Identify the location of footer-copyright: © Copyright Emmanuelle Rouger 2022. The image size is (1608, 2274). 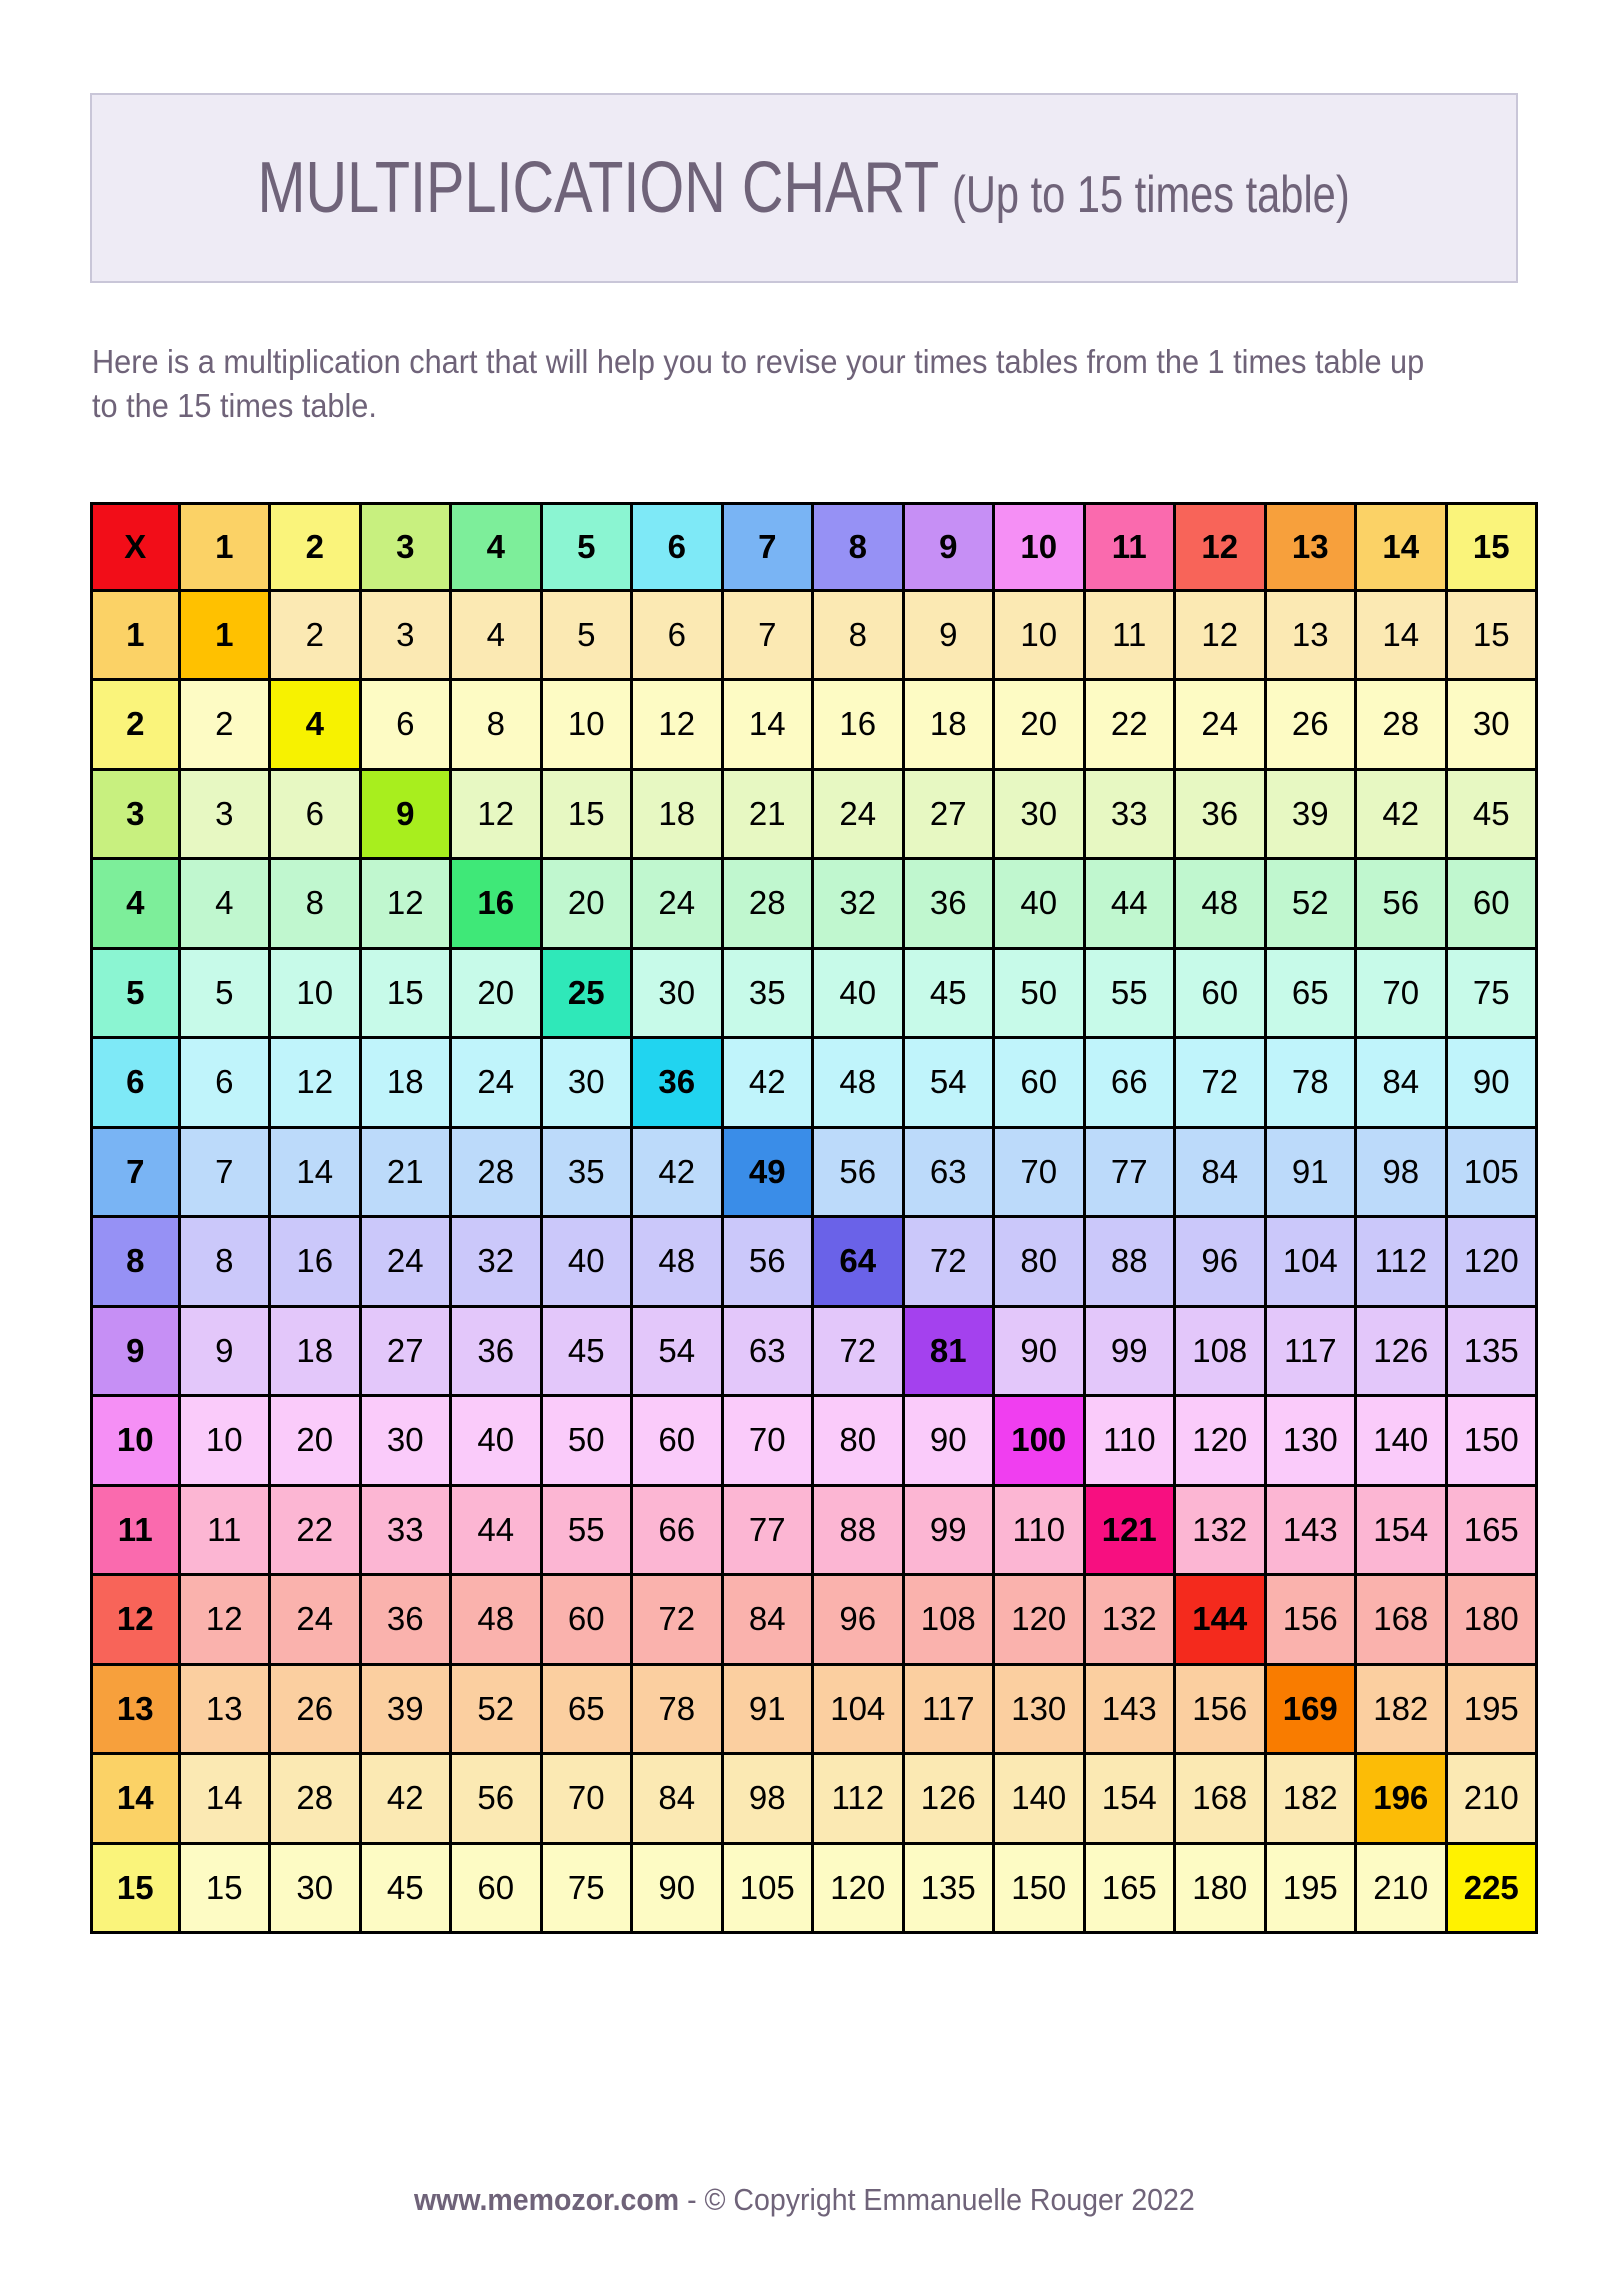
(949, 2199).